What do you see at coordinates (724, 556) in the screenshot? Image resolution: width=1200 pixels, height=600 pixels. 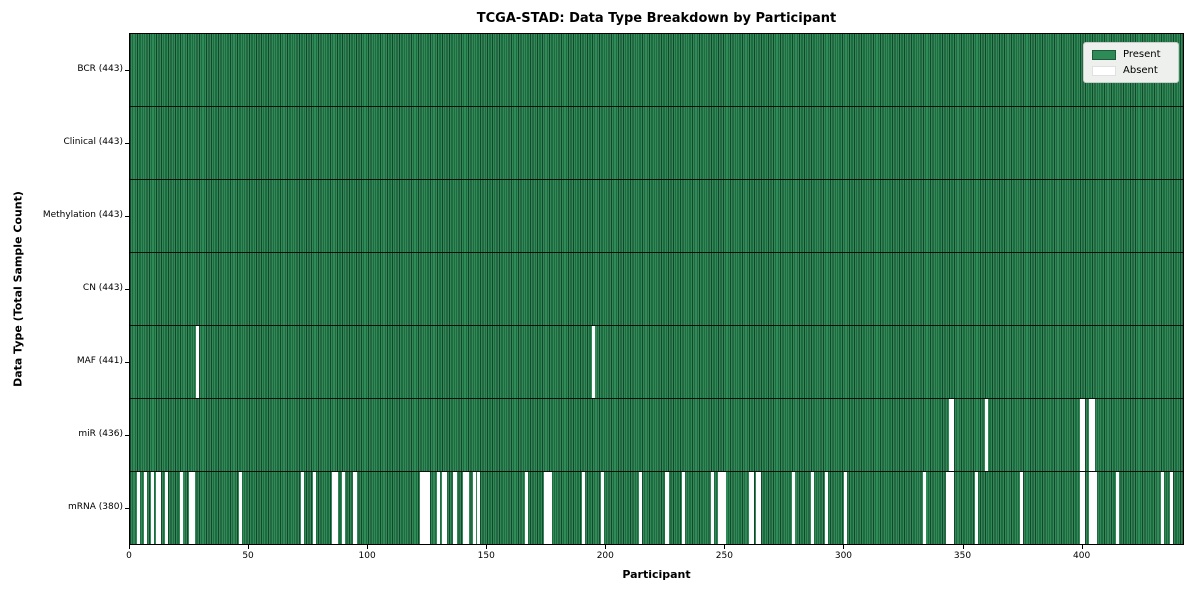 I see `x-tick-label: 250` at bounding box center [724, 556].